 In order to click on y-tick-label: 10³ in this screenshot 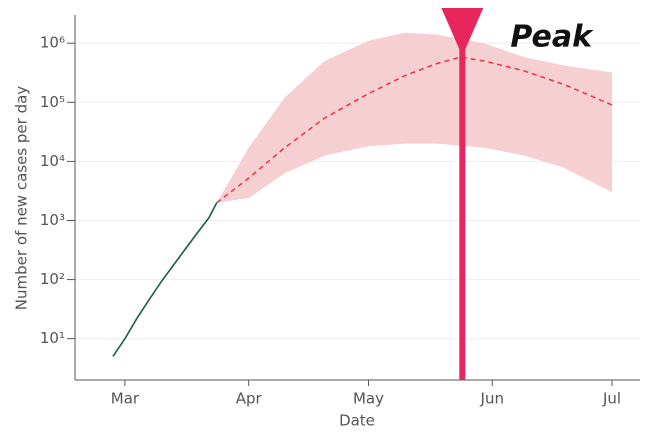, I will do `click(52, 220)`.